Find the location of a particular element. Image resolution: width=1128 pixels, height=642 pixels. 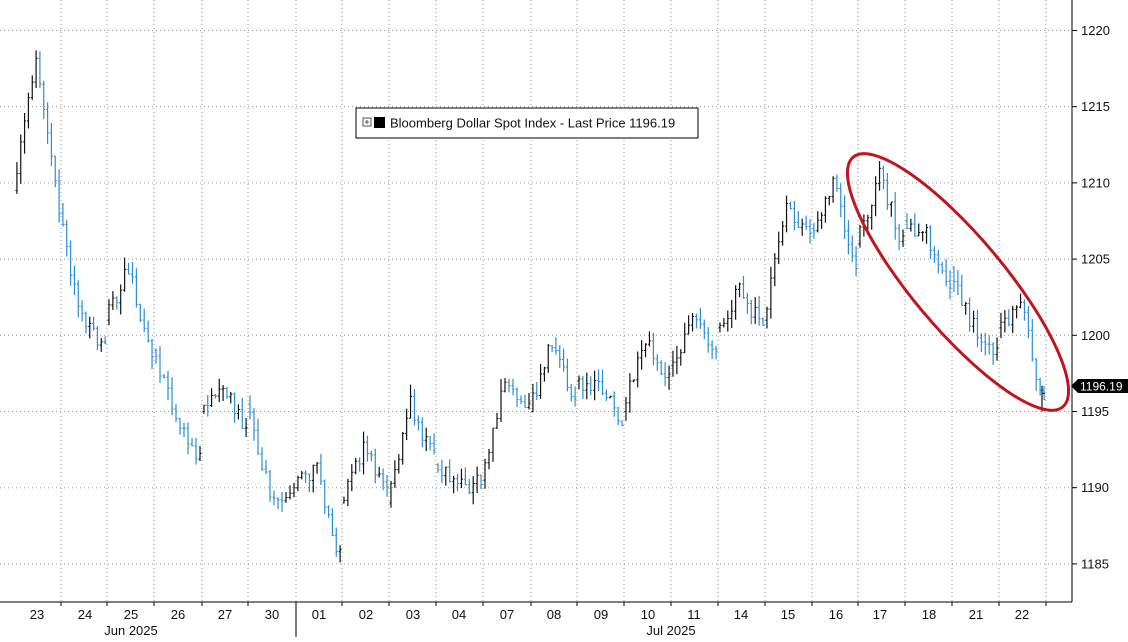

last-price-tag: 1196.19 is located at coordinates (1099, 386).